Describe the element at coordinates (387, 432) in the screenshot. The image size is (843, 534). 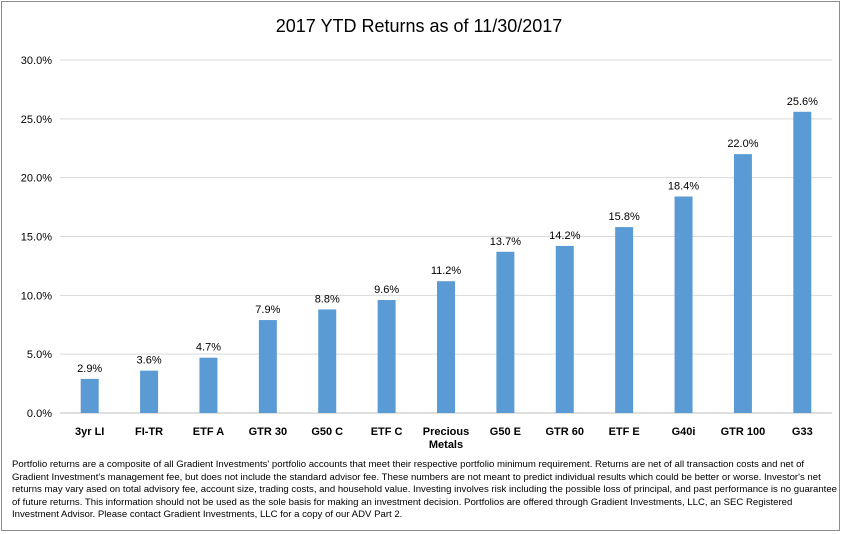
I see `x-tick-label: ETF C` at that location.